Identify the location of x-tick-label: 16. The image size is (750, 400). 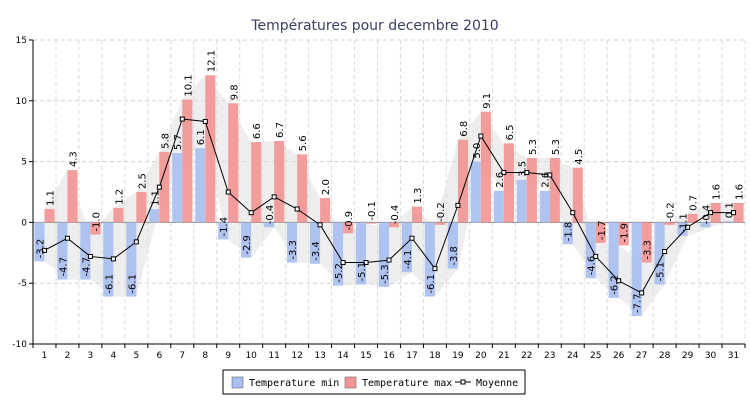
(389, 356).